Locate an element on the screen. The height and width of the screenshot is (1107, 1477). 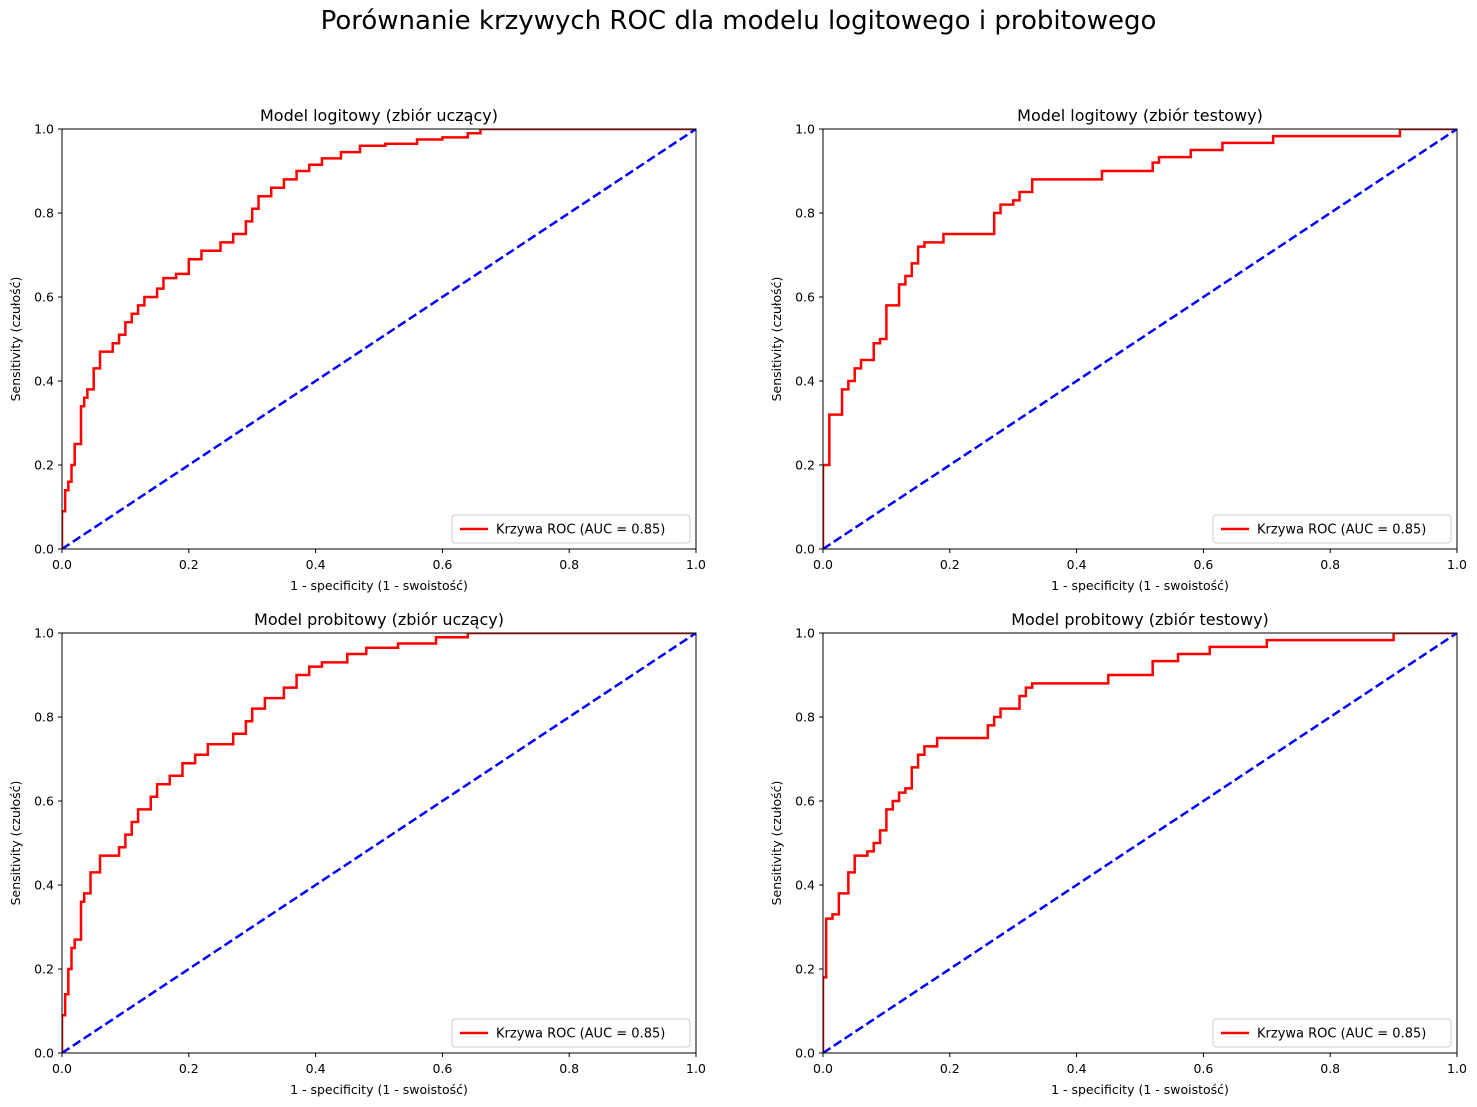
chart-title: Model probitowy (zbiór uczący) is located at coordinates (379, 619).